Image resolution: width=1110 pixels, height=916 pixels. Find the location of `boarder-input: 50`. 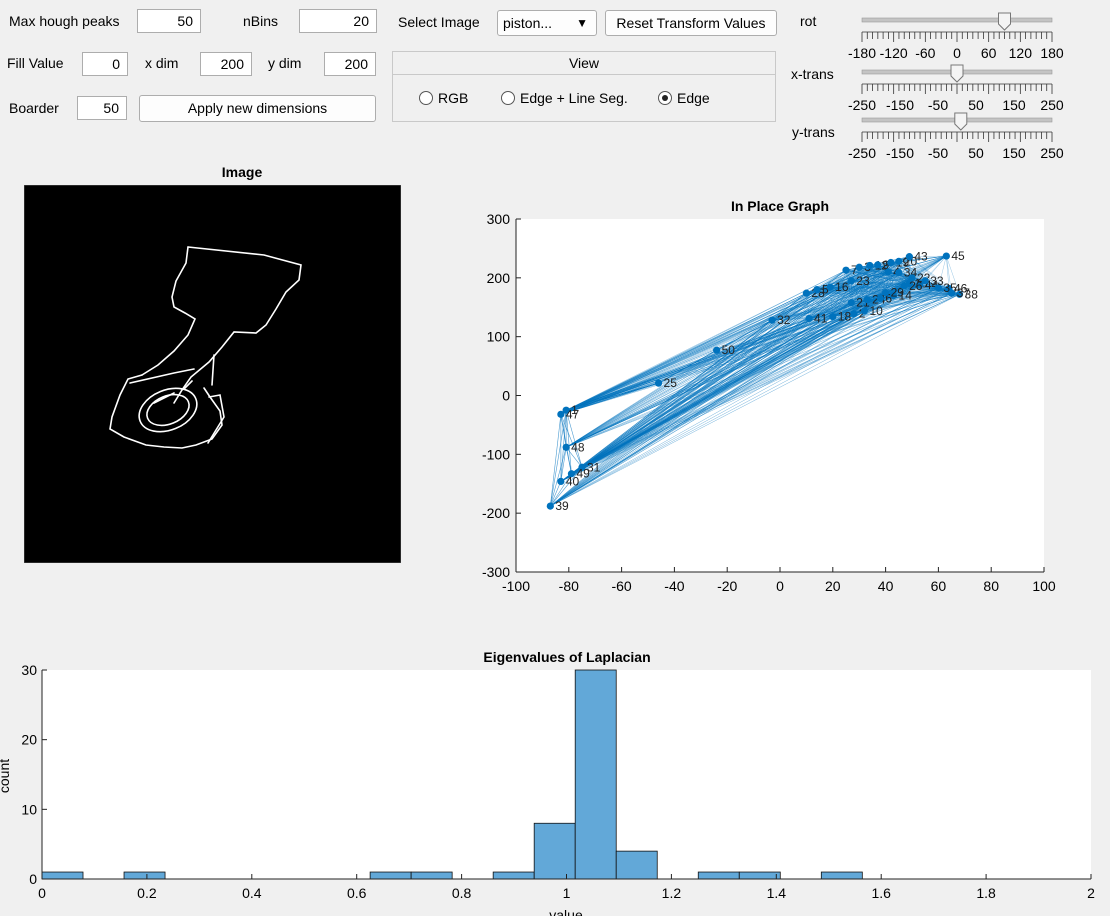

boarder-input: 50 is located at coordinates (102, 108).